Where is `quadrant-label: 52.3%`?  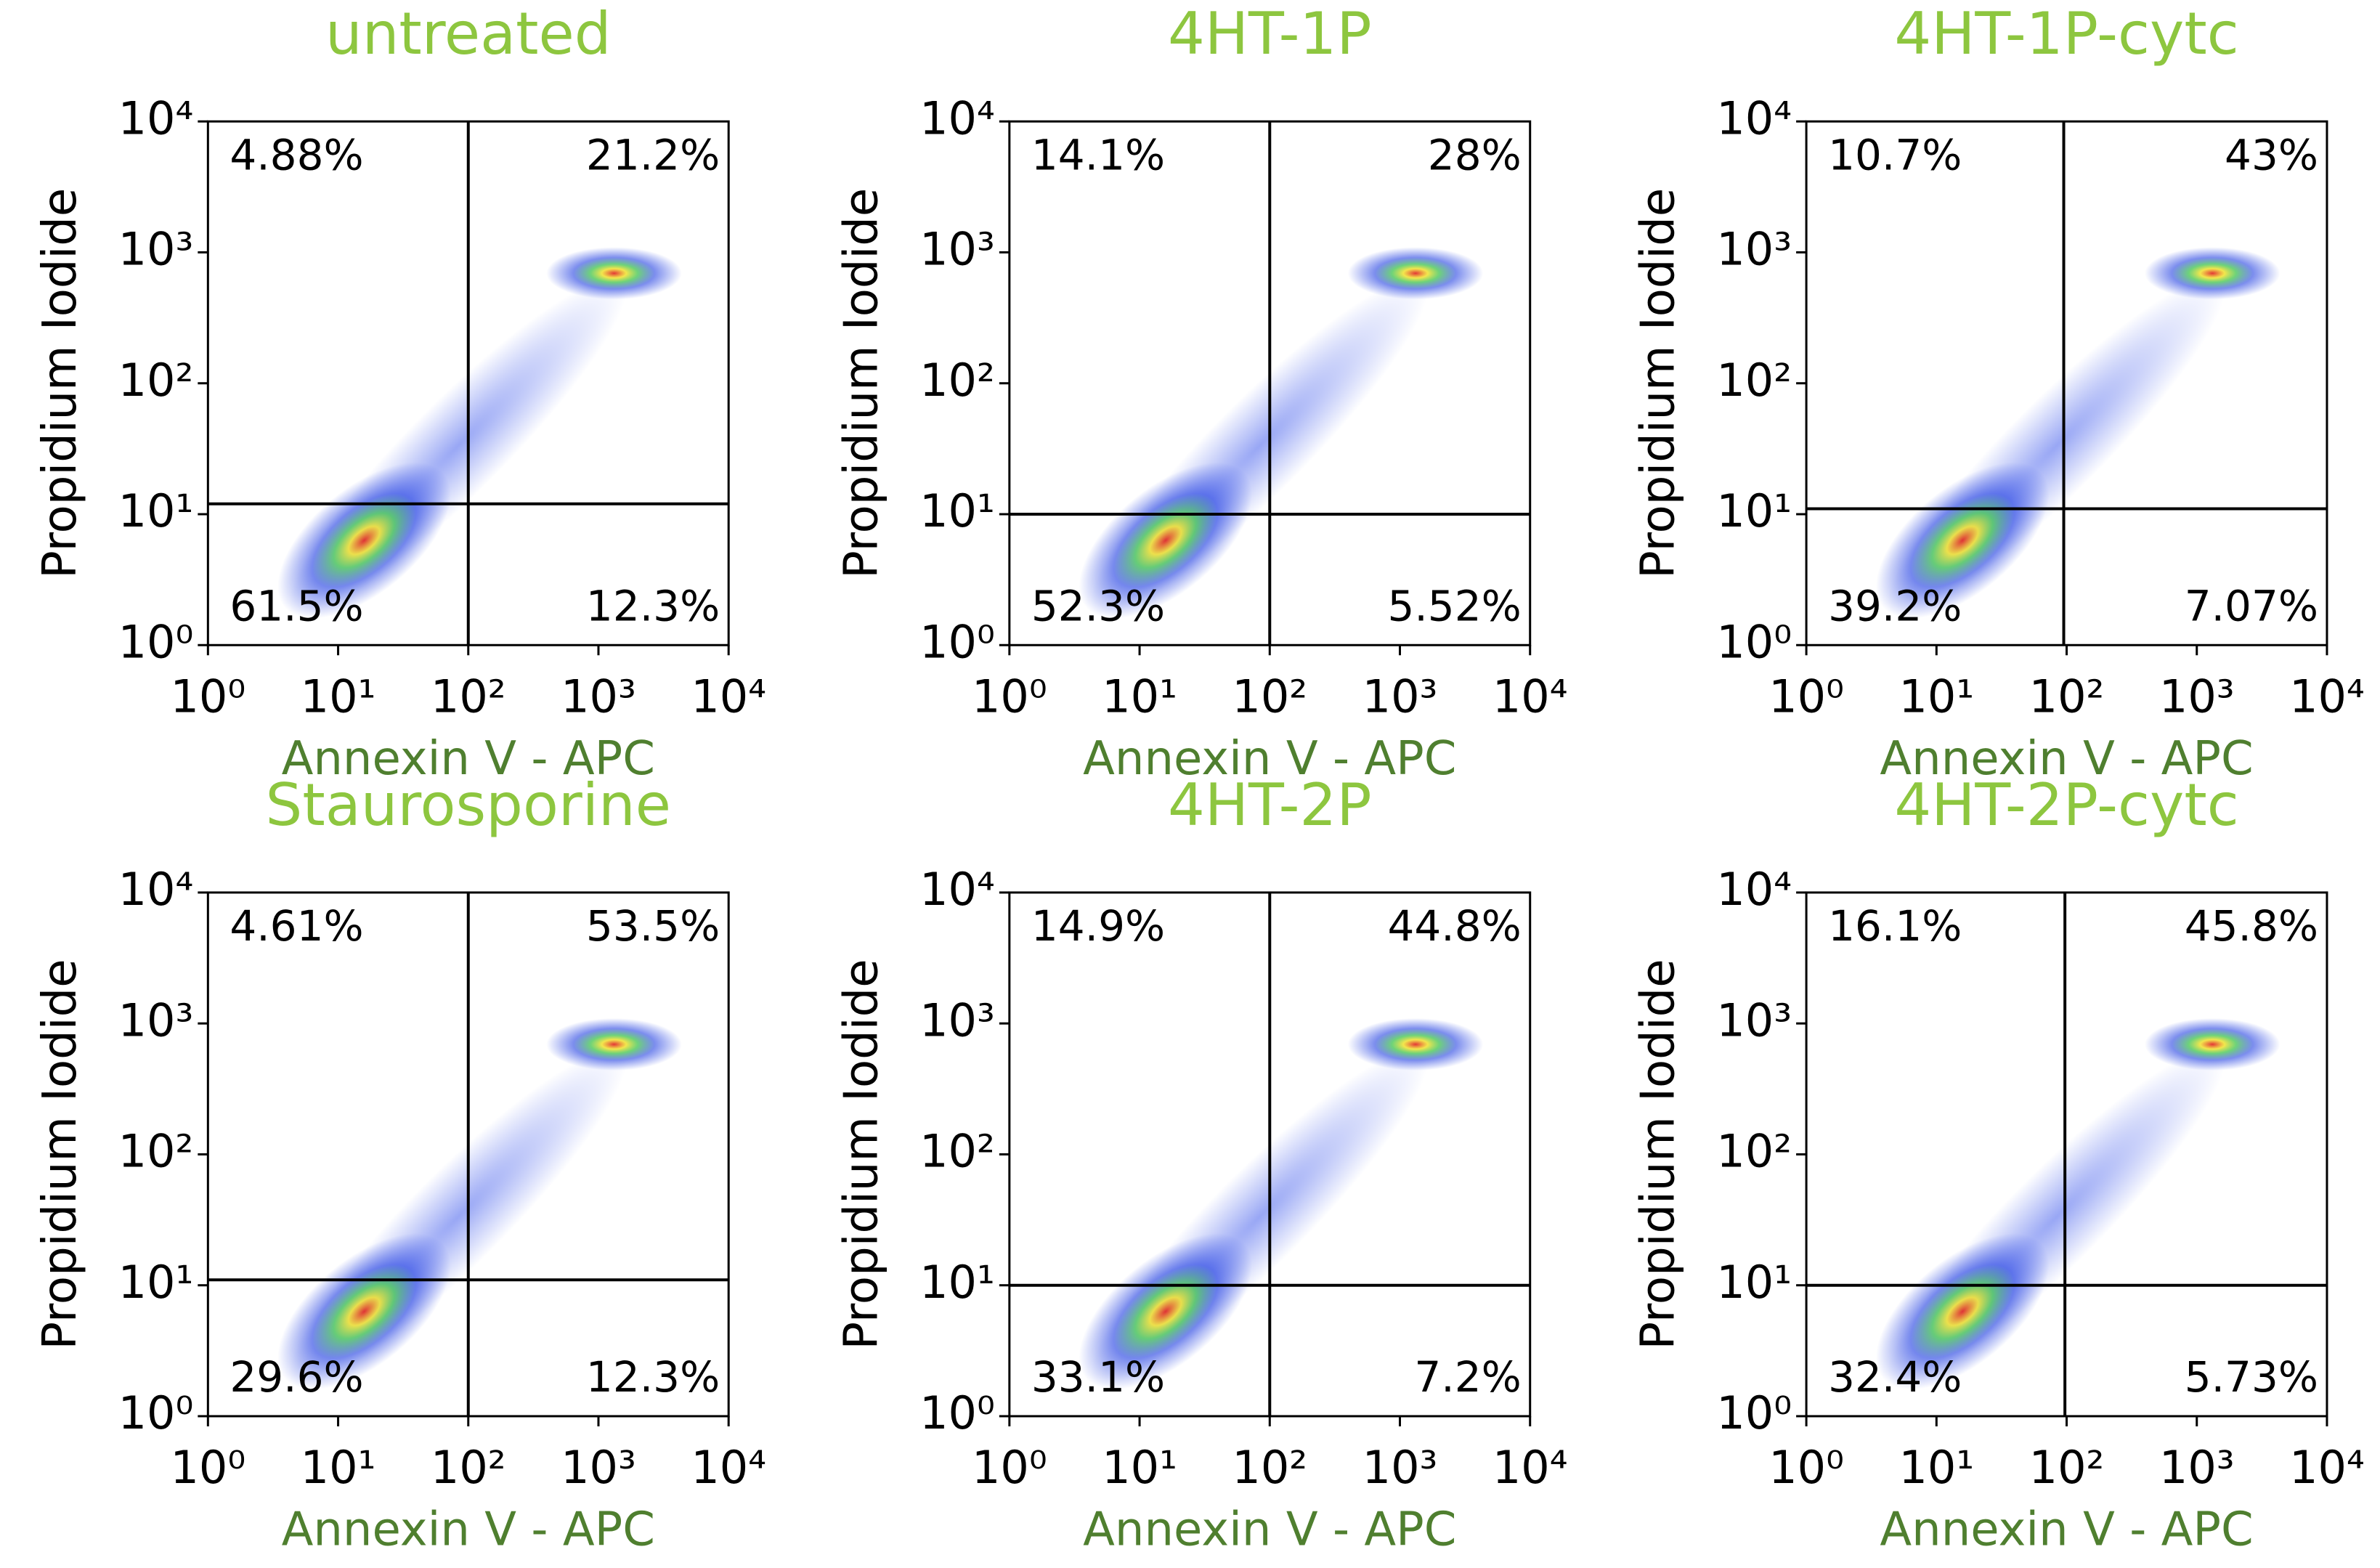 quadrant-label: 52.3% is located at coordinates (1098, 605).